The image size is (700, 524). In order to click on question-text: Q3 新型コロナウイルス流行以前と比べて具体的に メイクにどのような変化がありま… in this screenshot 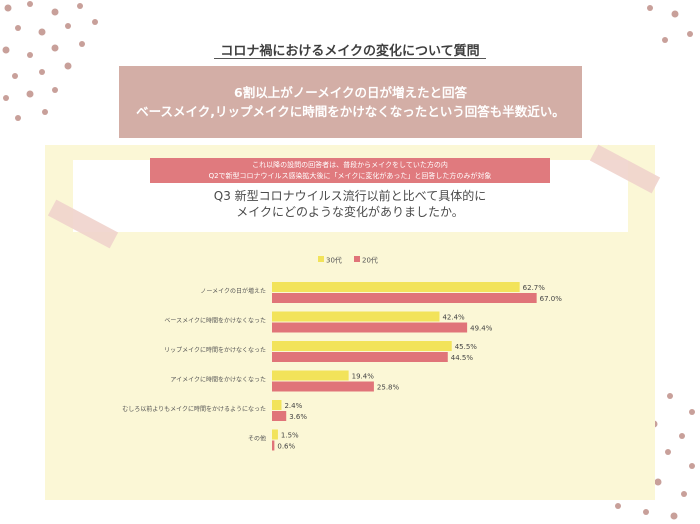, I will do `click(350, 204)`.